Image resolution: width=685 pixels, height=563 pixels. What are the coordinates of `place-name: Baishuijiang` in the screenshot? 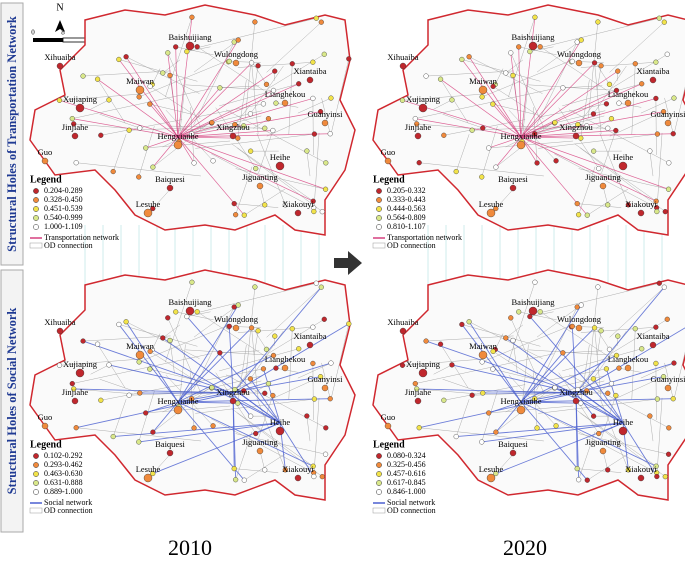 It's located at (534, 302).